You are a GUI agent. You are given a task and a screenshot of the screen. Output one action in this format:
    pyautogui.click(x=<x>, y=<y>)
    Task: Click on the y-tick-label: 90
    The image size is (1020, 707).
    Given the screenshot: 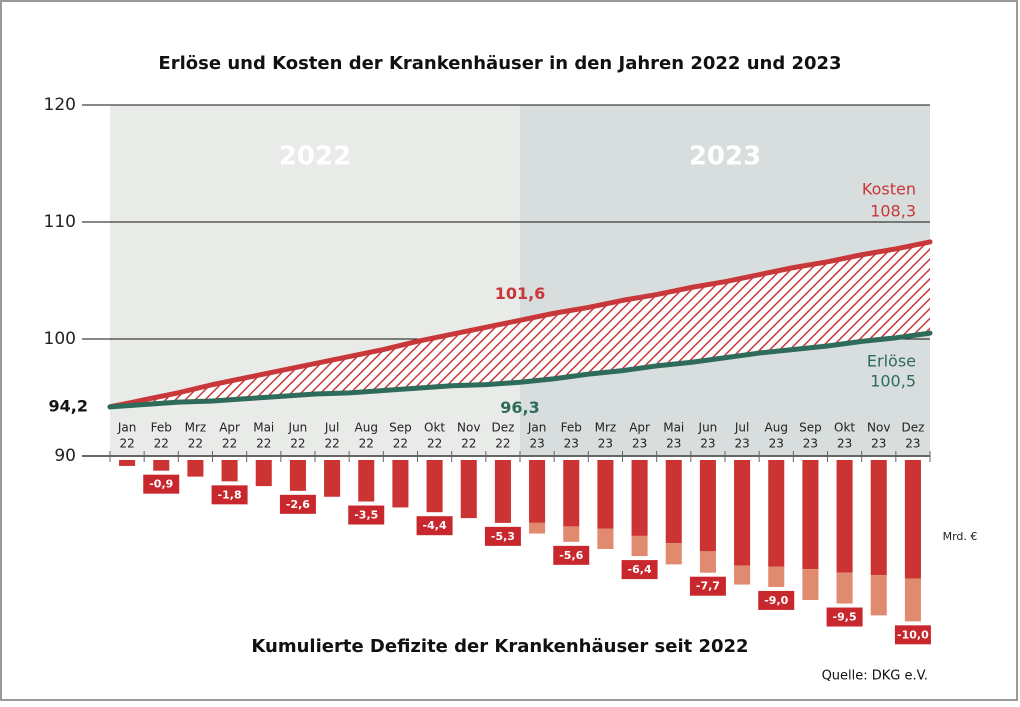 What is the action you would take?
    pyautogui.click(x=65, y=456)
    